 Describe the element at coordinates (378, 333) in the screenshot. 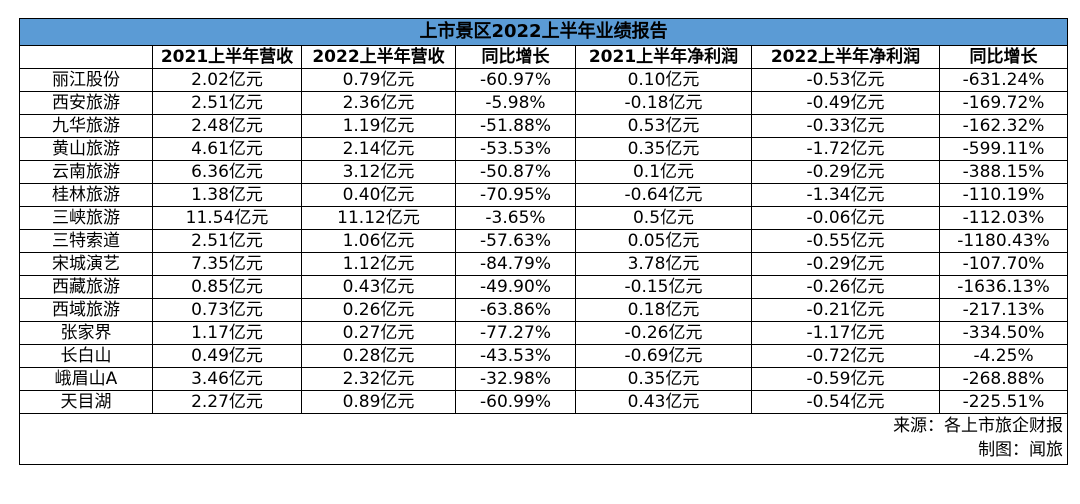

I see `revenue-2022-cell: 0.27亿元` at that location.